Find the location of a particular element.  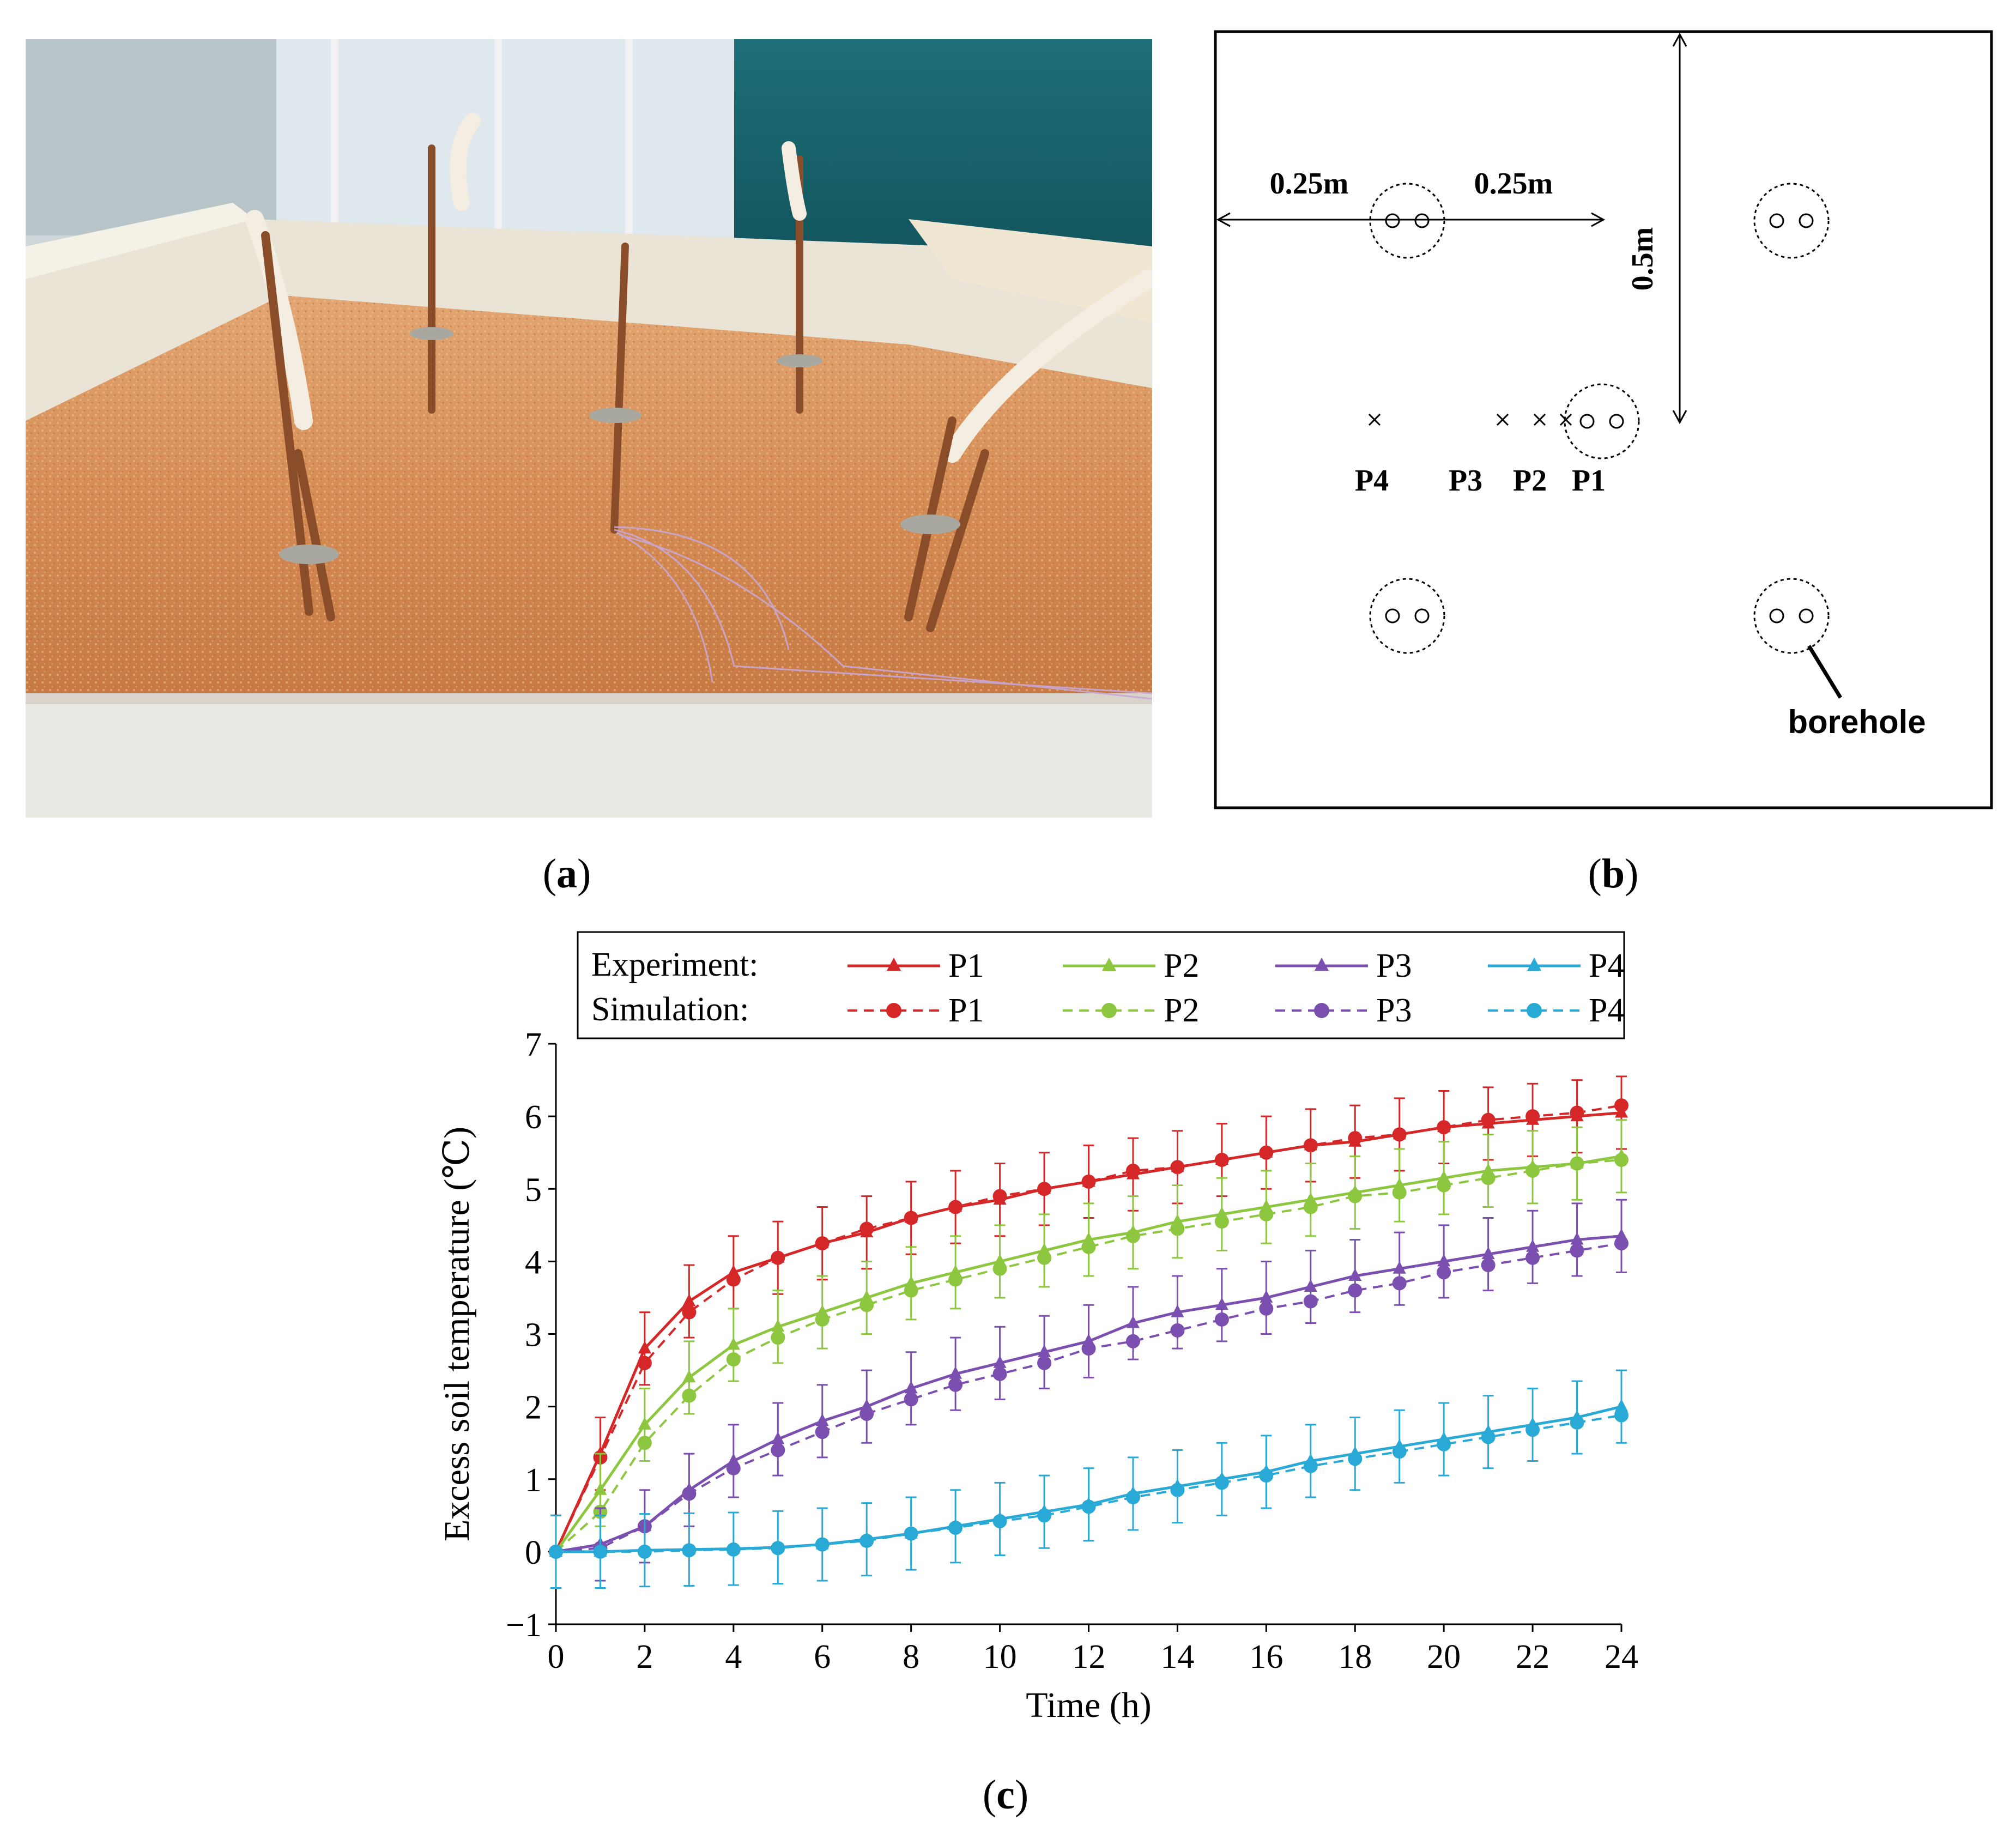

x-tick-label: 2 is located at coordinates (644, 1656).